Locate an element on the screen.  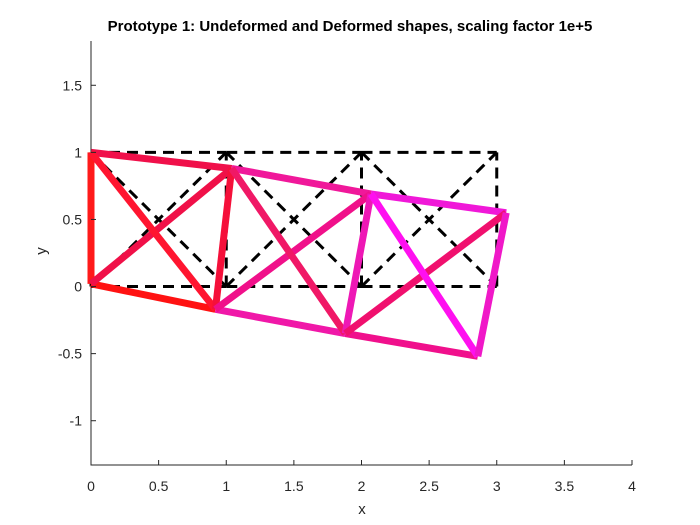
y-tick-label: 0.5 is located at coordinates (73, 219).